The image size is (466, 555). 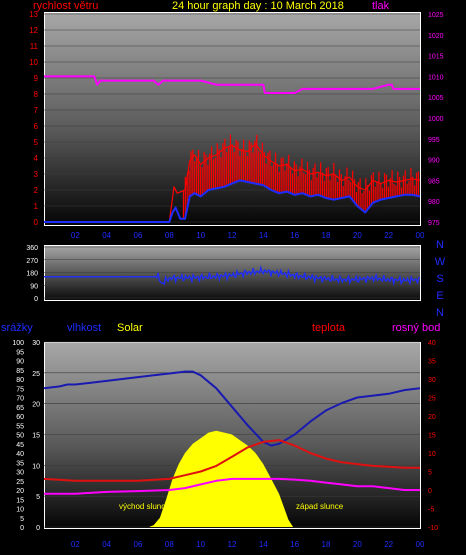 What do you see at coordinates (388, 235) in the screenshot?
I see `wind-x-tick-label: 22` at bounding box center [388, 235].